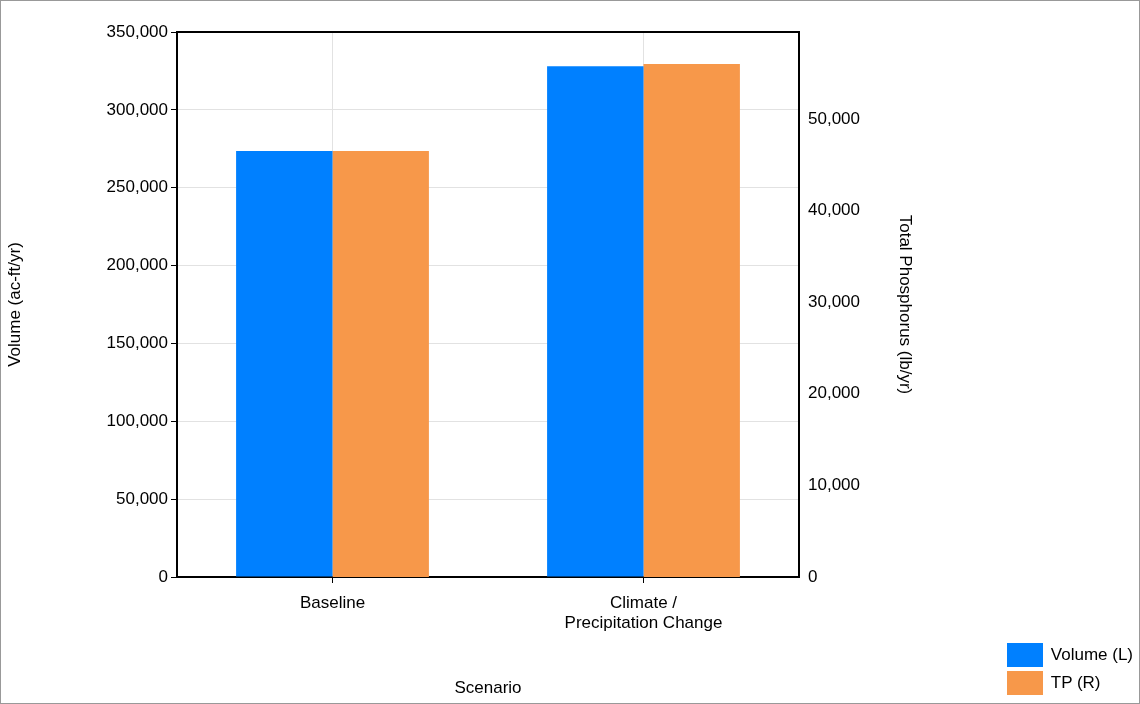 Image resolution: width=1140 pixels, height=704 pixels. I want to click on y2-axis-title: Total Phosphorus (lb/yr), so click(906, 304).